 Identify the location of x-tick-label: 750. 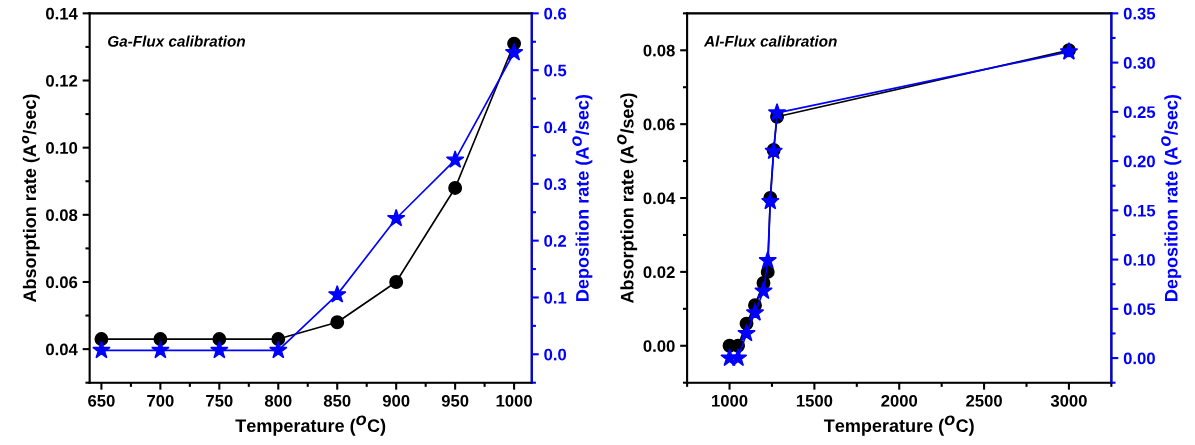
(219, 400).